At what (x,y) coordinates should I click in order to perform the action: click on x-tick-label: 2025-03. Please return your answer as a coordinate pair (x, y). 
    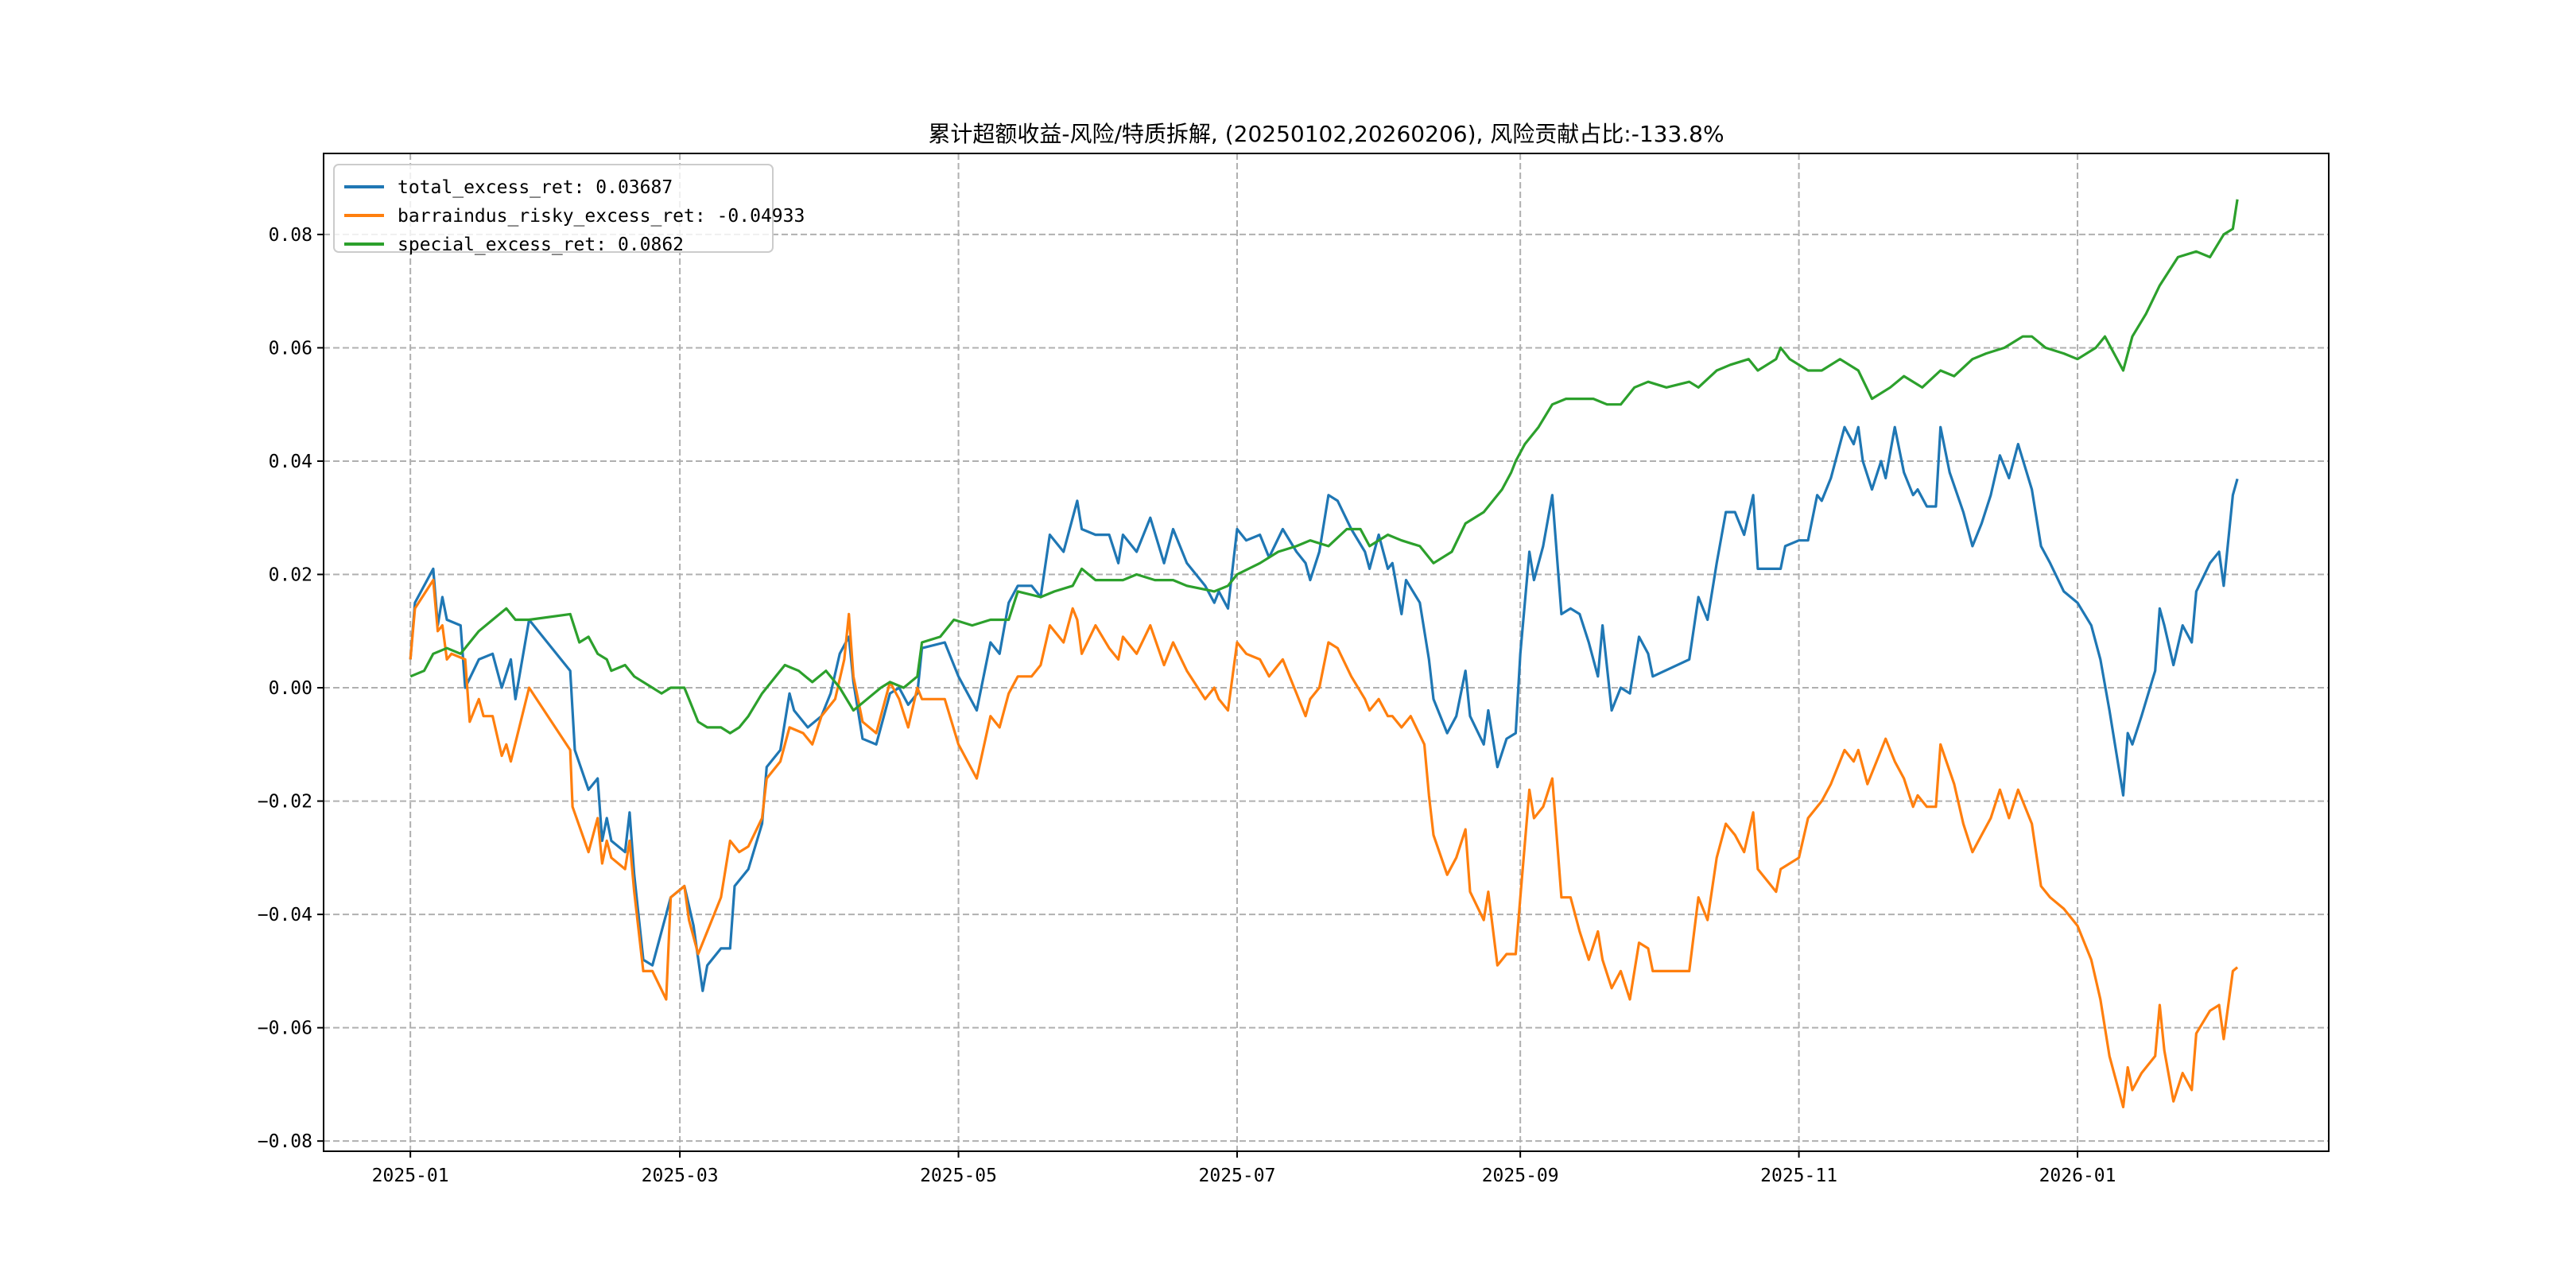
    Looking at the image, I should click on (681, 1176).